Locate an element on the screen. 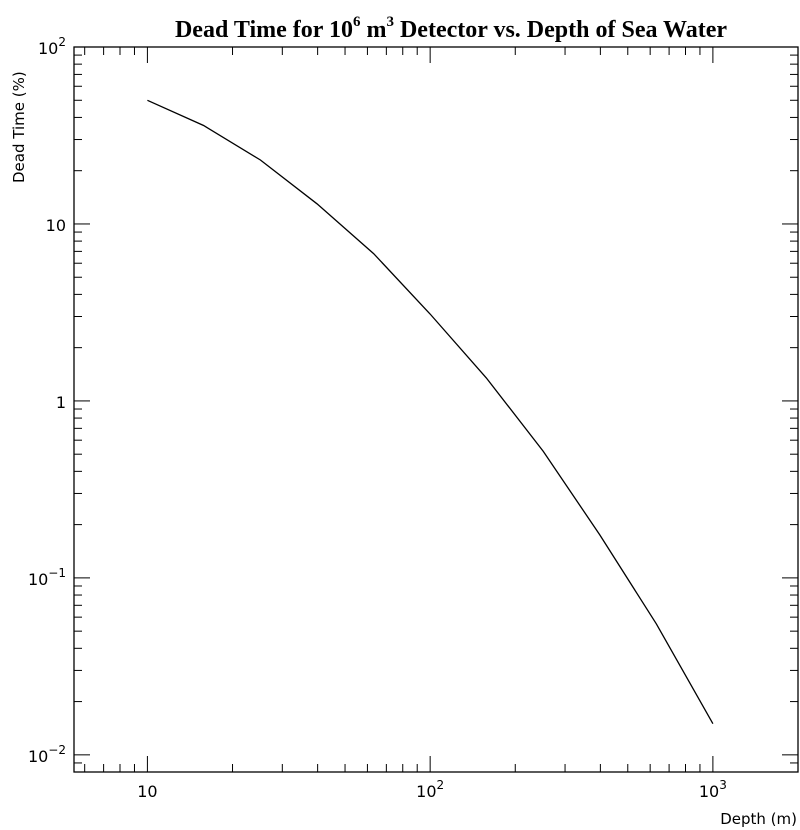 This screenshot has width=800, height=830. title-prefix: Dead Time for 10 is located at coordinates (264, 30).